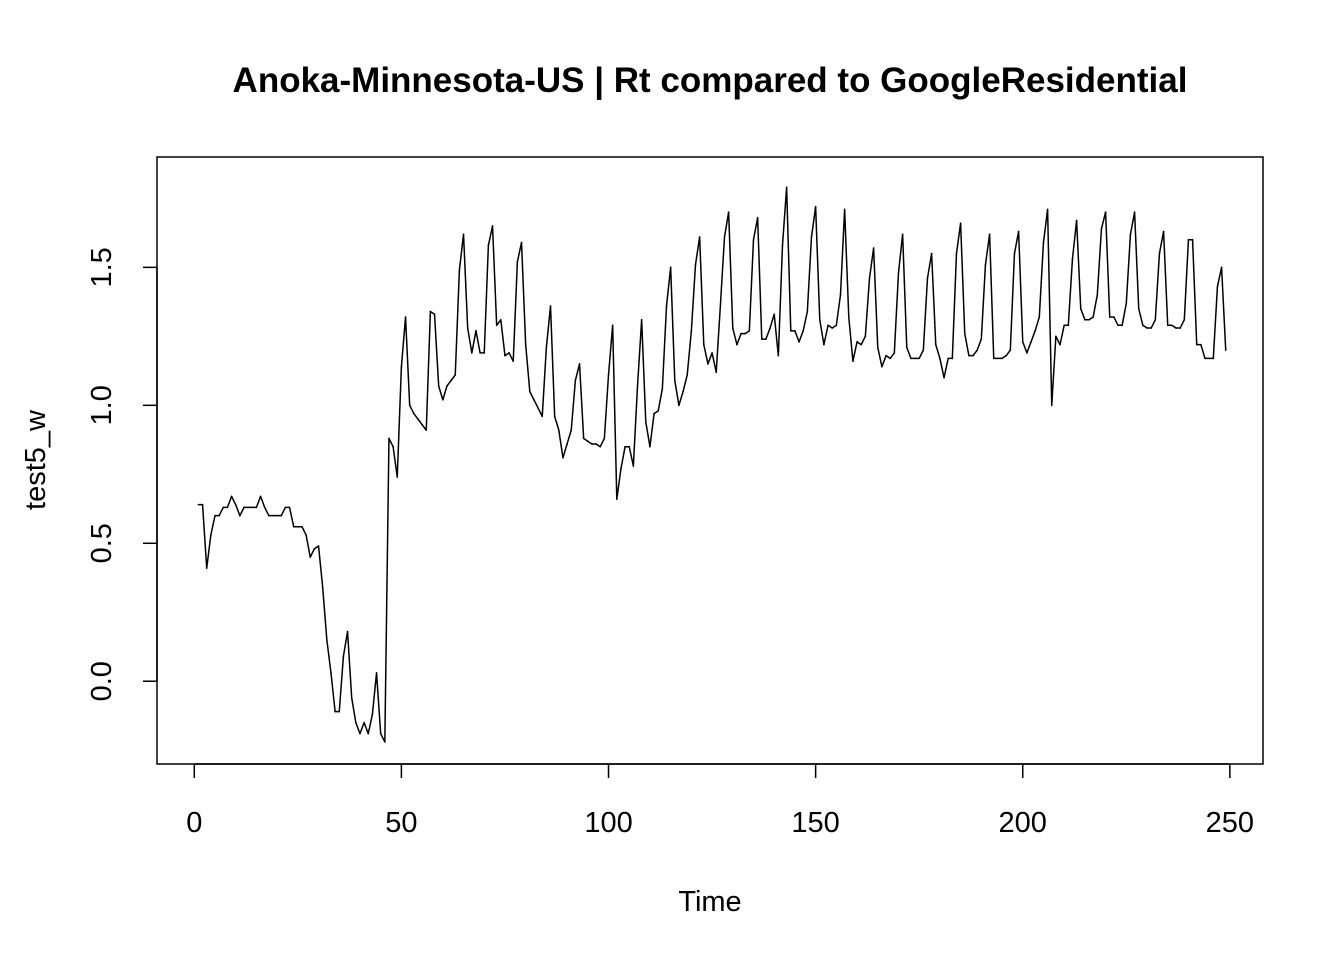  What do you see at coordinates (815, 823) in the screenshot?
I see `x-tick-label: 150` at bounding box center [815, 823].